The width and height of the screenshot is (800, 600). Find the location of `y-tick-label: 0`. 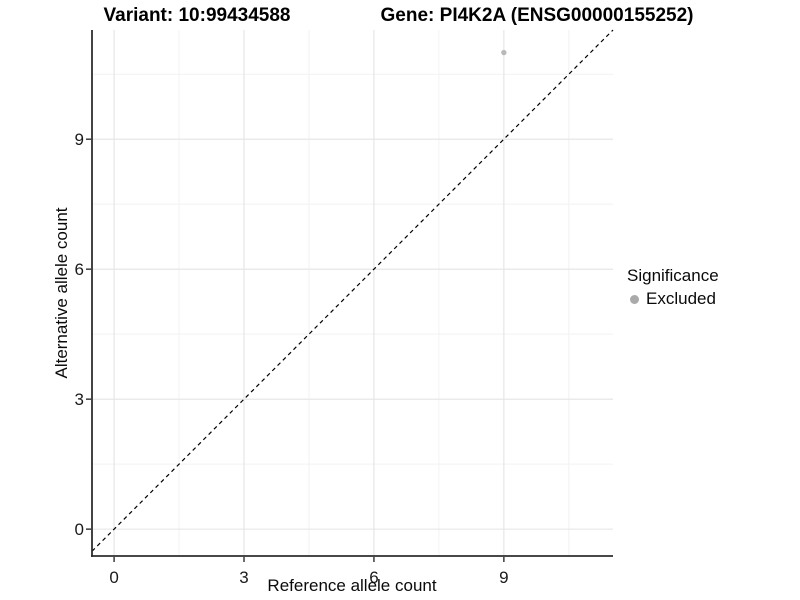

y-tick-label: 0 is located at coordinates (79, 529).